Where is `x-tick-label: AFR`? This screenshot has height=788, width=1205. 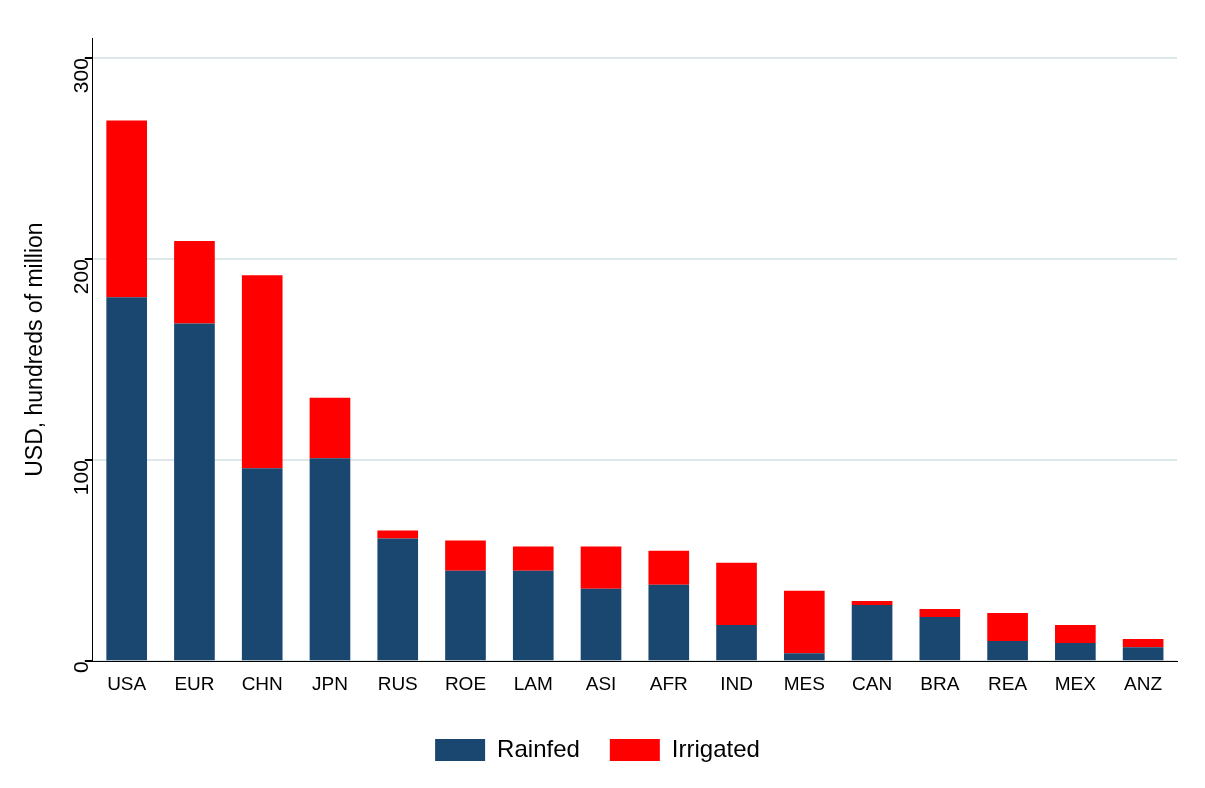 x-tick-label: AFR is located at coordinates (668, 683).